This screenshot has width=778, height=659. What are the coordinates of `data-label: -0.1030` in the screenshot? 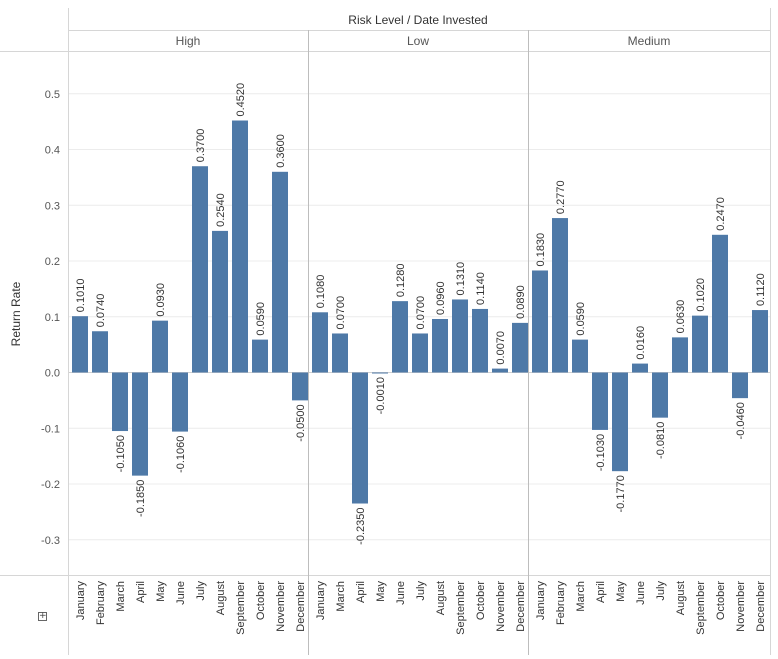 It's located at (601, 452).